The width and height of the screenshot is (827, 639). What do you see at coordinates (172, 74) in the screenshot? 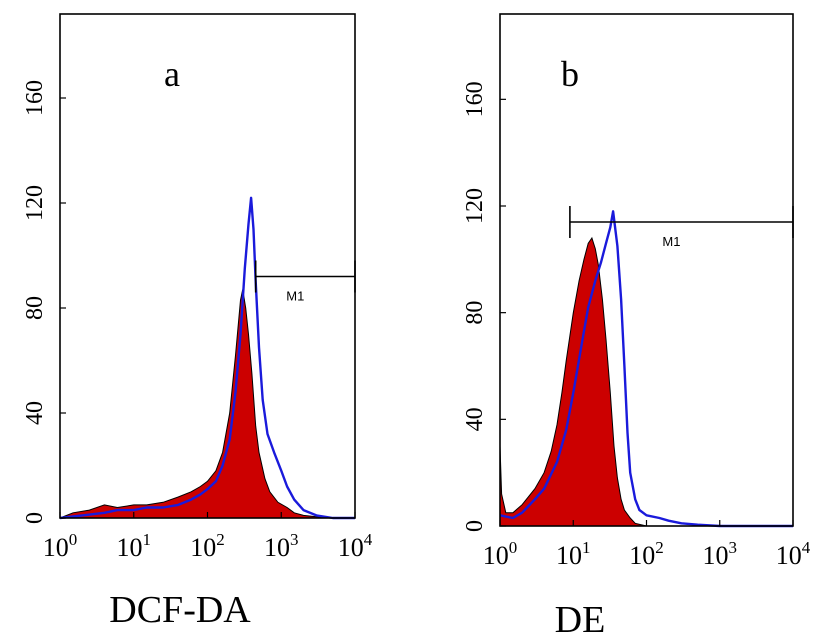
I see `panel-label: a` at bounding box center [172, 74].